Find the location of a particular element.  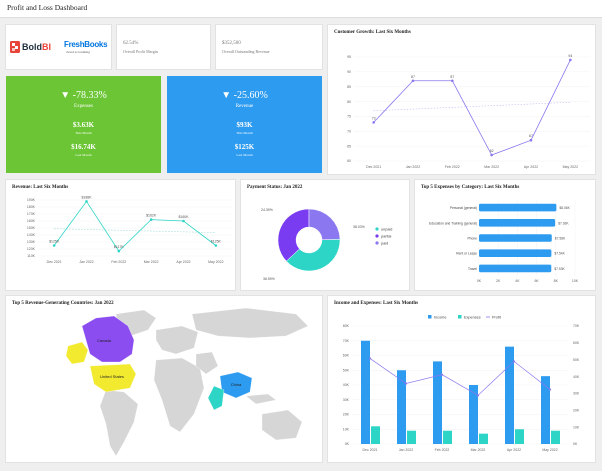

x-tick-label: 0K is located at coordinates (479, 281).